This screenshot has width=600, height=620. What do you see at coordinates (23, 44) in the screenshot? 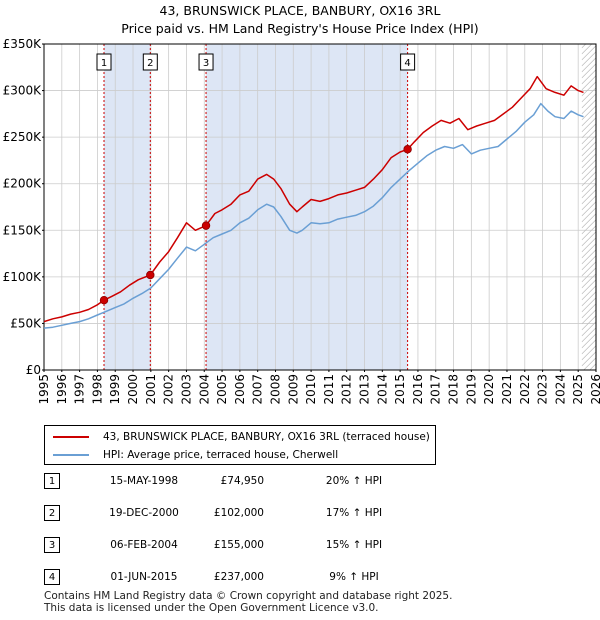
I see `y-tick-label: £350K` at bounding box center [23, 44].